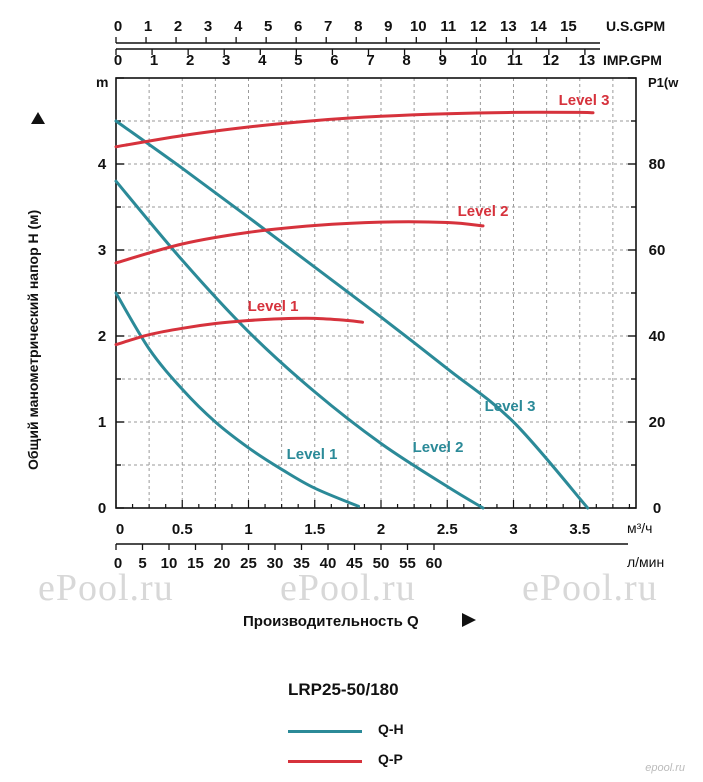  Describe the element at coordinates (118, 563) in the screenshot. I see `x-tick-label-lmin: 0` at that location.